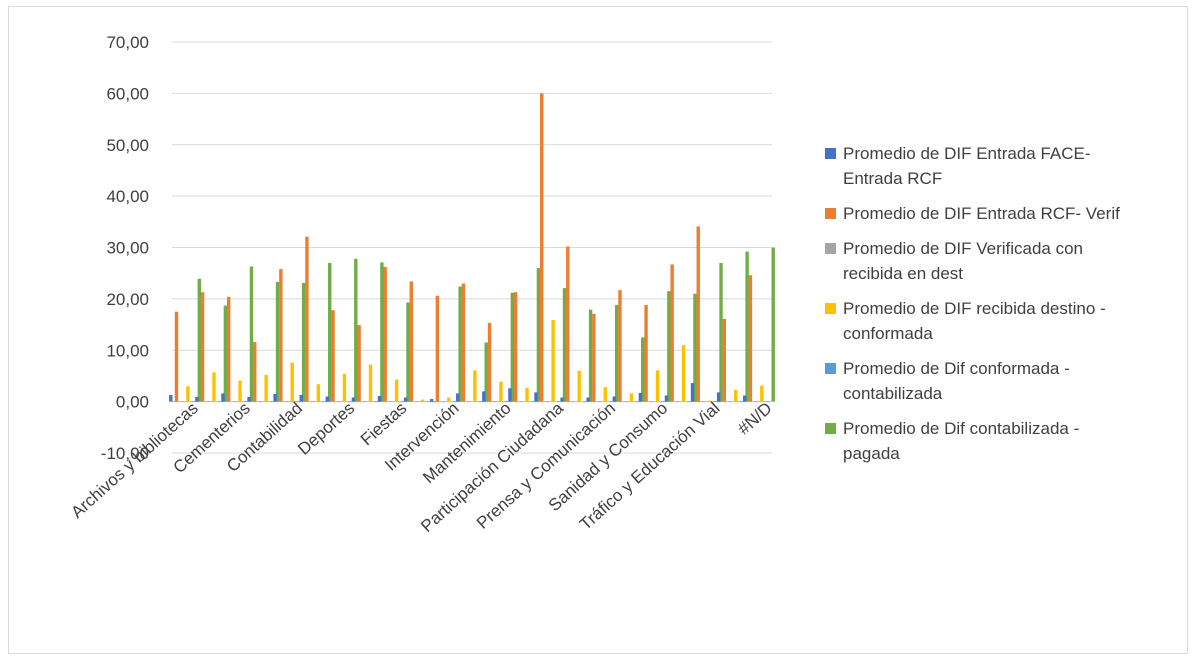 This screenshot has height=661, width=1197. Describe the element at coordinates (125, 453) in the screenshot. I see `y-tick-label: -10,00` at that location.